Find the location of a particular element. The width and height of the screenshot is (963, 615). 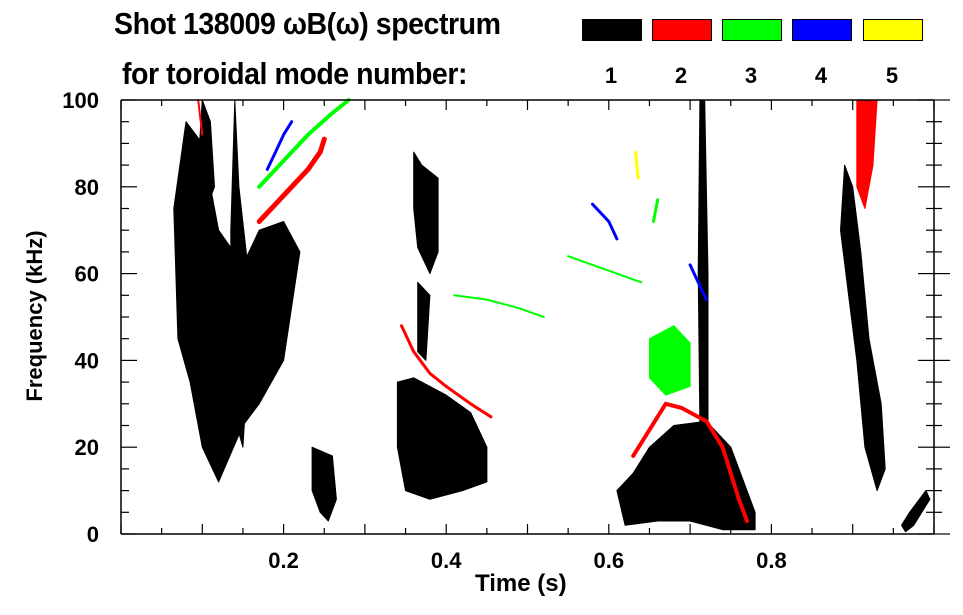

mode-2-patch is located at coordinates (867, 154).